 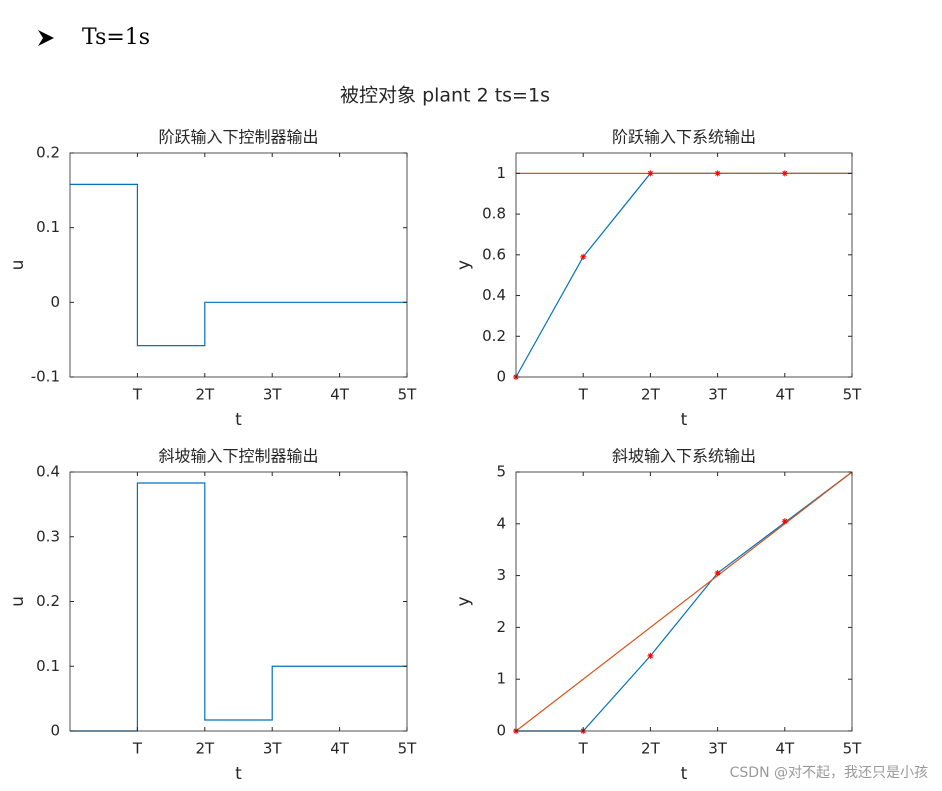 I want to click on suptitle: 被控对象 plant 2 ts=1s, so click(x=445, y=96).